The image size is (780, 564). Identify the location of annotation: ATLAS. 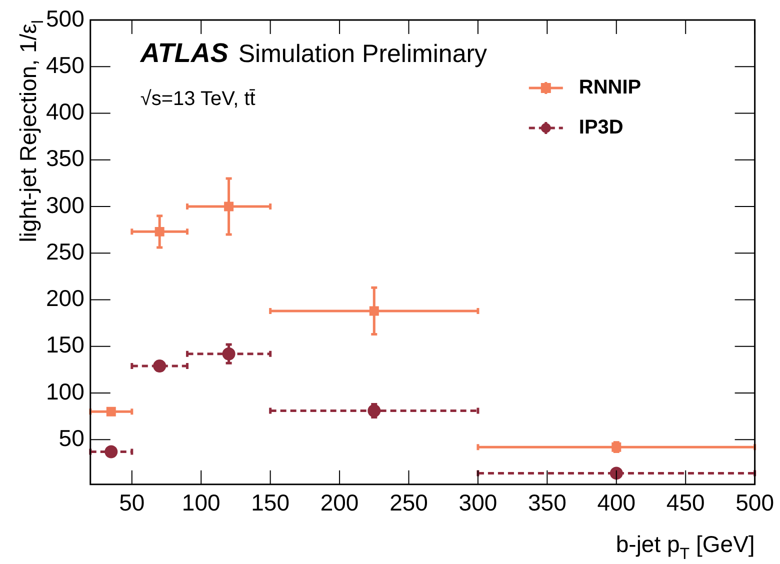
(183, 53).